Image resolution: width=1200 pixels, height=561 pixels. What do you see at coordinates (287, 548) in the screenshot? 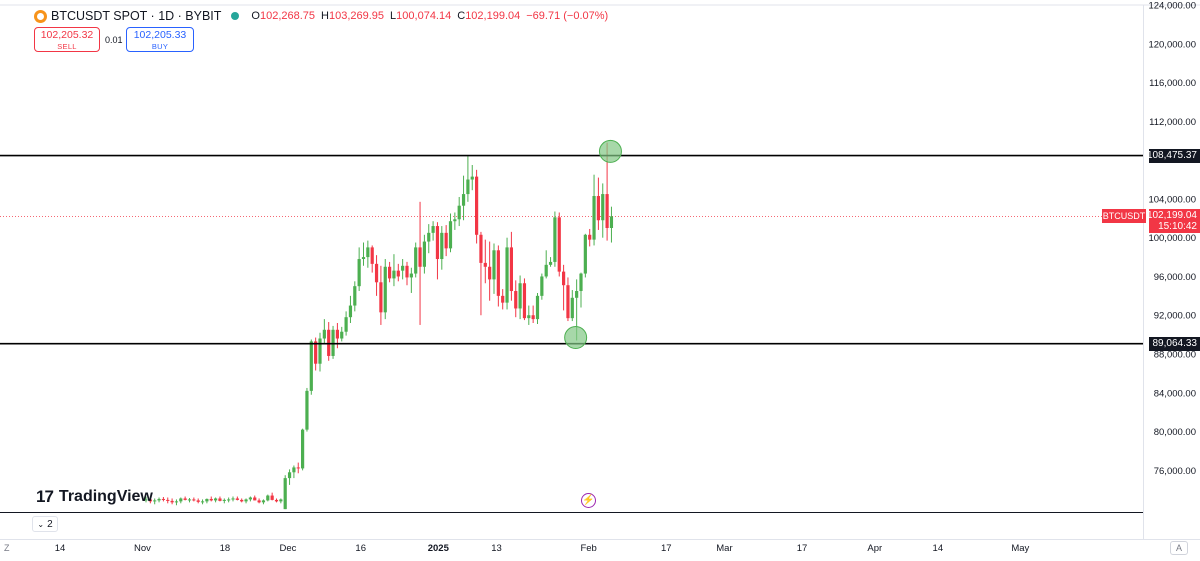
I see `x-tick-label: Dec` at bounding box center [287, 548].